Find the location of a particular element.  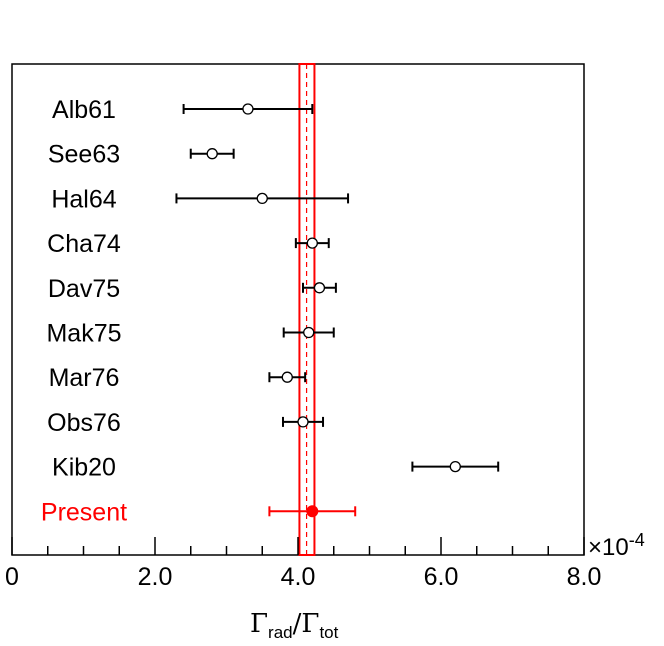

measurement-obs76 is located at coordinates (303, 422).